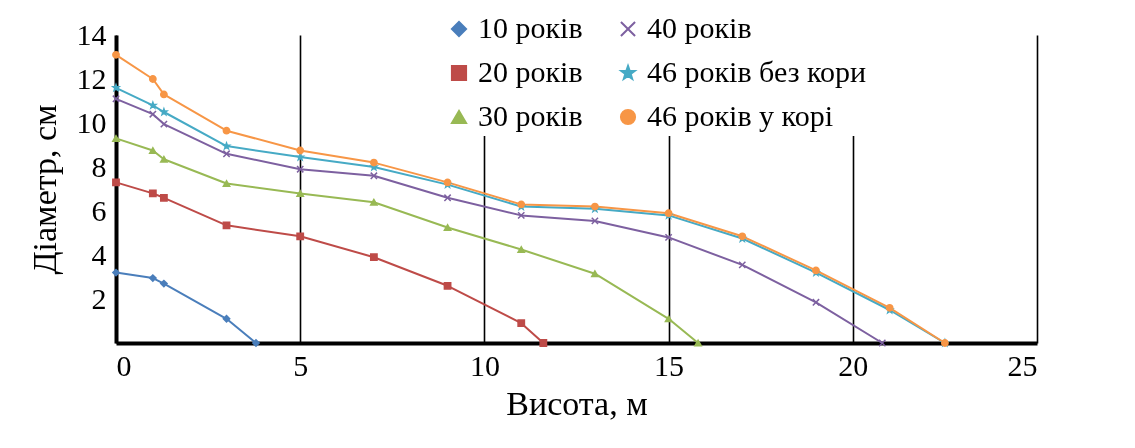 The image size is (1135, 448). I want to click on x-tick-label: 15, so click(669, 365).